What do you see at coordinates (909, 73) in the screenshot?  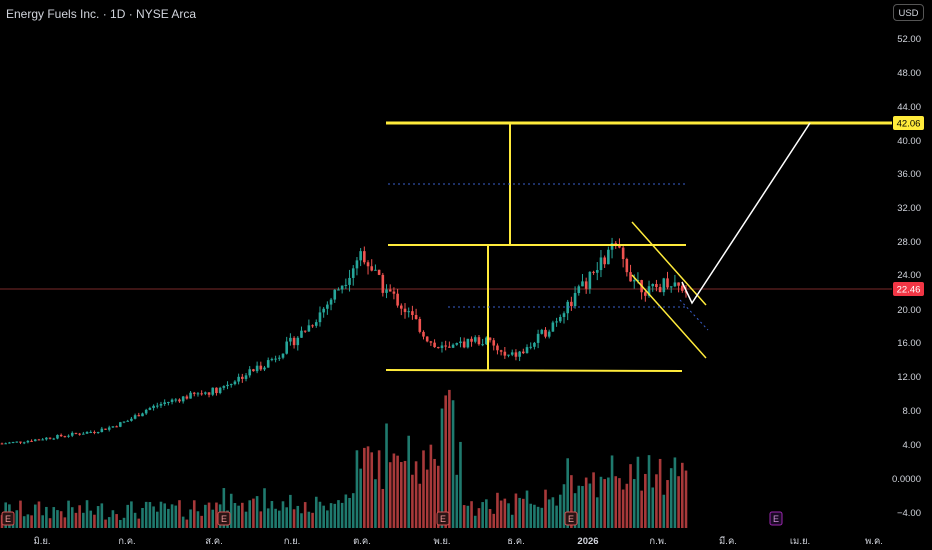 I see `price-tick: 48.00` at bounding box center [909, 73].